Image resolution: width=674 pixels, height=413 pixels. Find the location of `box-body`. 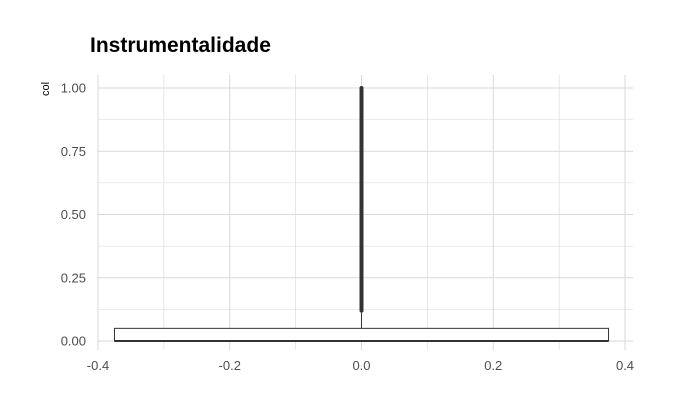

box-body is located at coordinates (361, 334).